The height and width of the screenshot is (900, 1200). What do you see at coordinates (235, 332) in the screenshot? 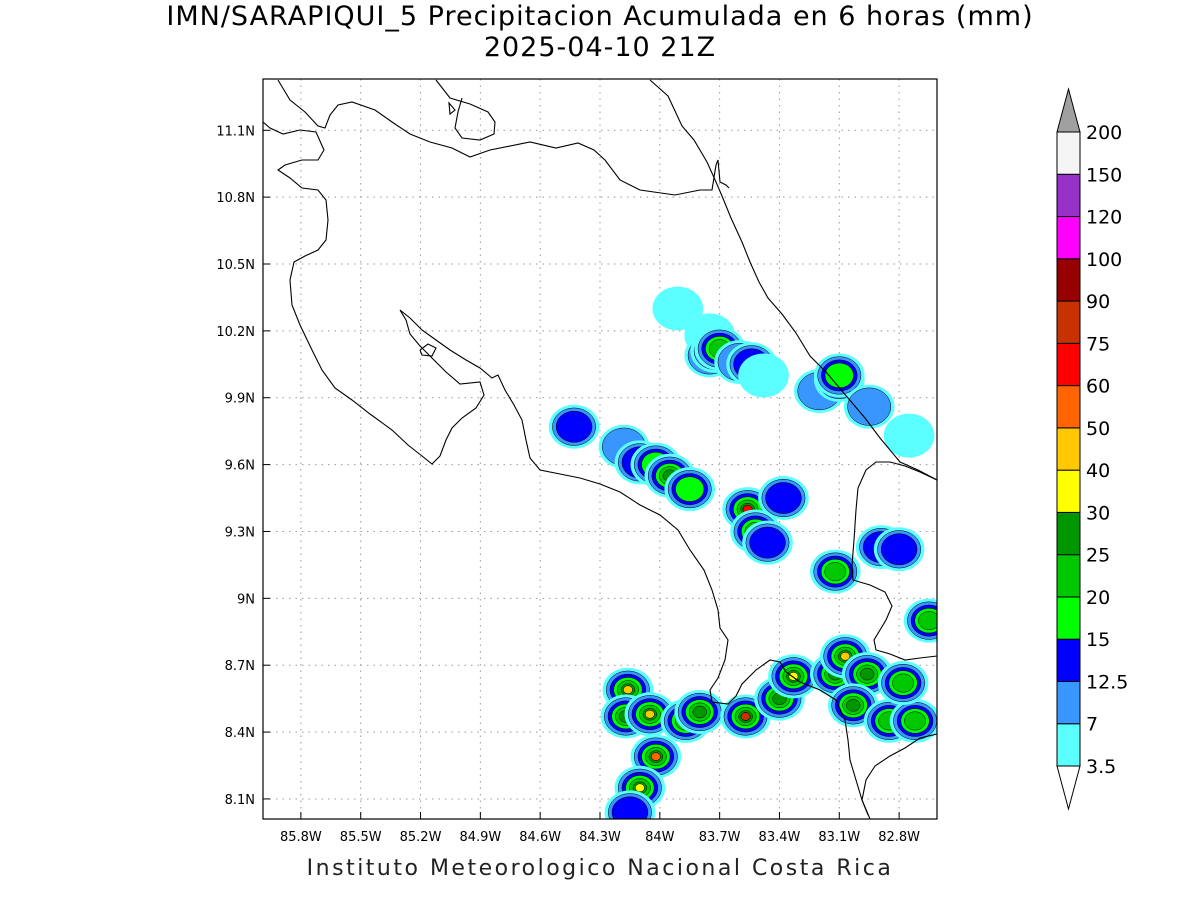
I see `lat-tick-label: 10.2N` at bounding box center [235, 332].